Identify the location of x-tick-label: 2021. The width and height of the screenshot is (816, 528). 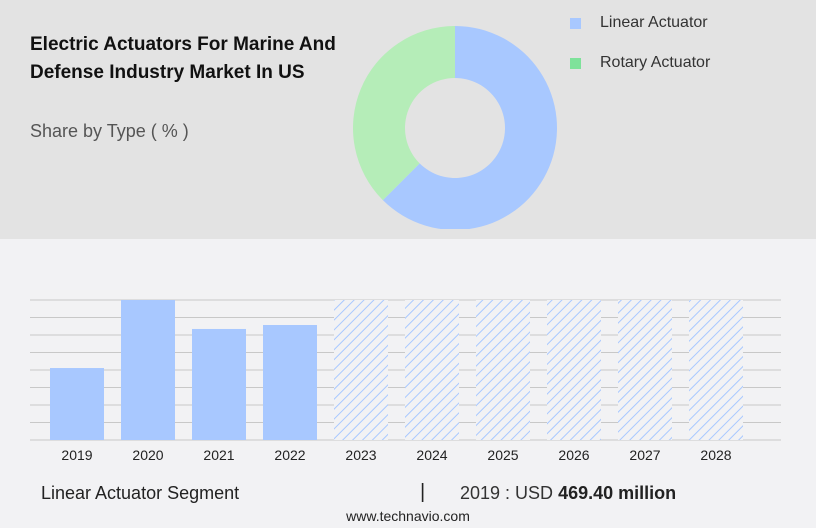
(218, 455).